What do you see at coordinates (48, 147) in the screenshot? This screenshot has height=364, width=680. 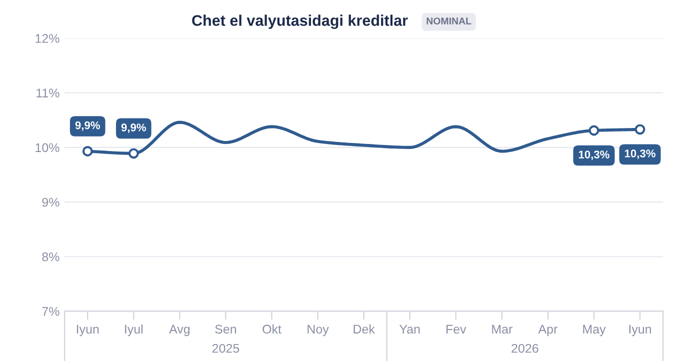 I see `y-tick-label: 10%` at bounding box center [48, 147].